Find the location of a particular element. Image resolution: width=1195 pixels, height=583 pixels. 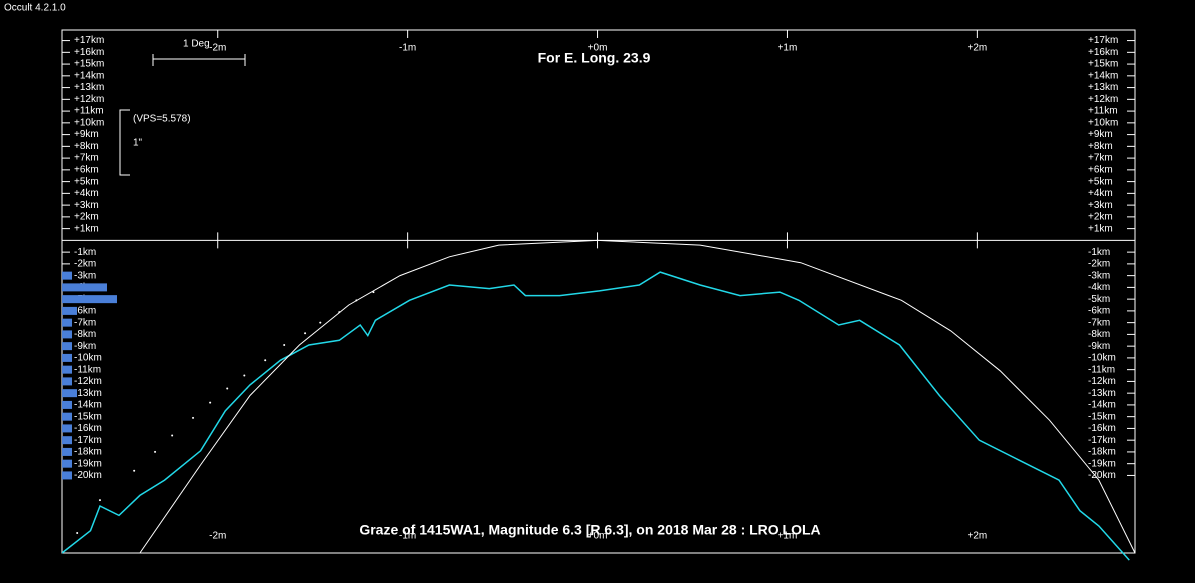

y-tick-label: -4km is located at coordinates (1099, 287).